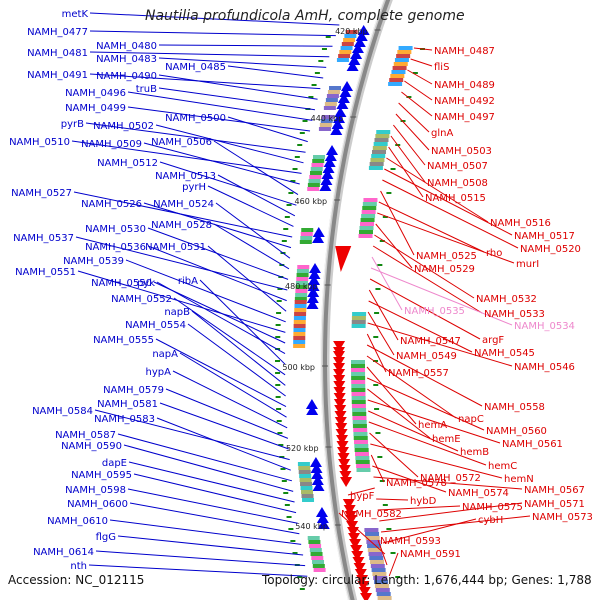 The height and width of the screenshot is (604, 600). Describe the element at coordinates (450, 478) in the screenshot. I see `right-gene-label: NAMH_0572` at that location.